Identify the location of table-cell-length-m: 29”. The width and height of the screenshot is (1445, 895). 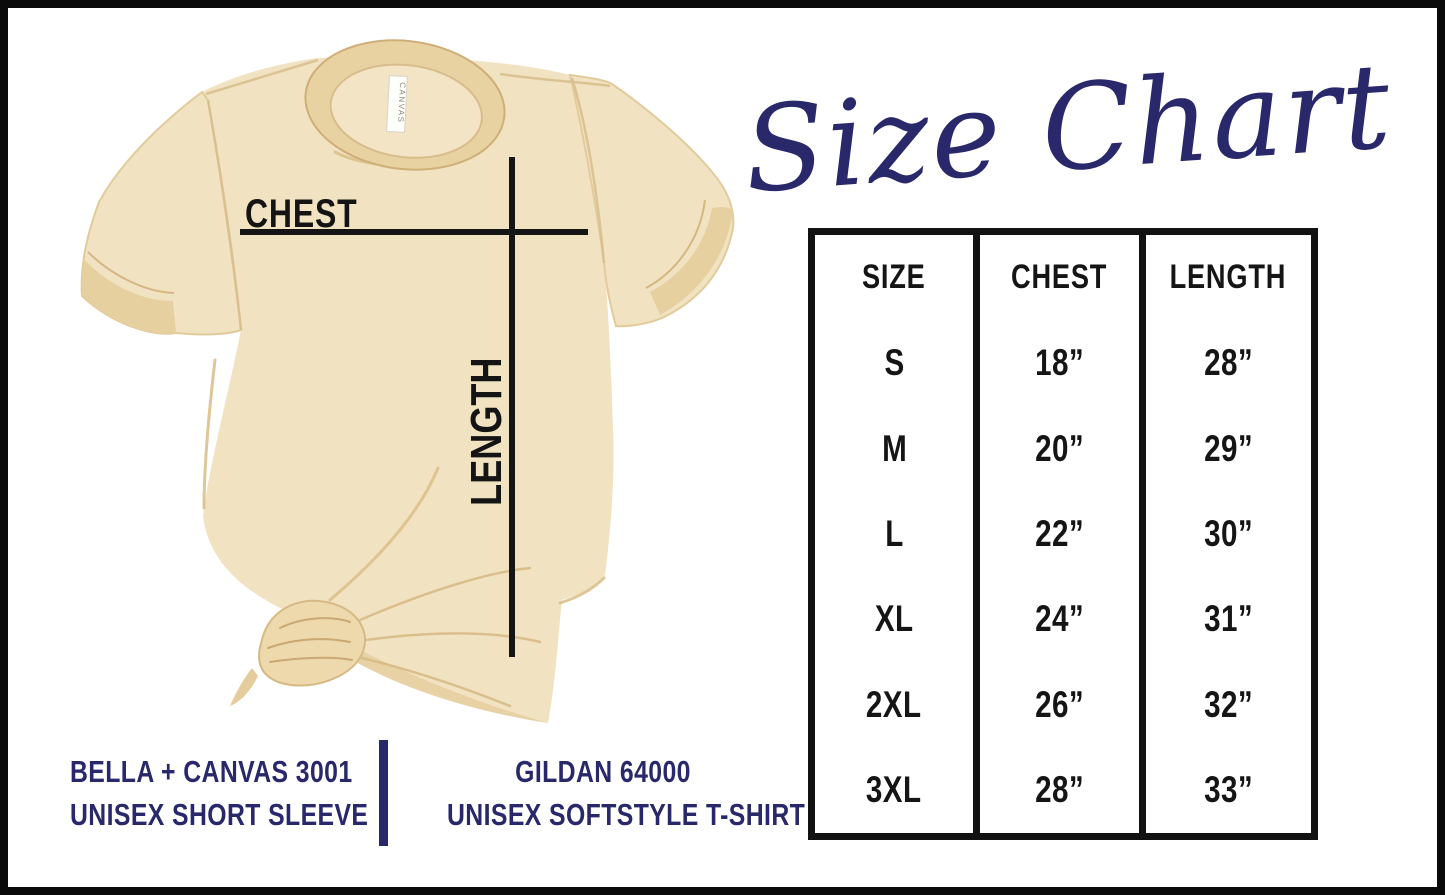
(1228, 448).